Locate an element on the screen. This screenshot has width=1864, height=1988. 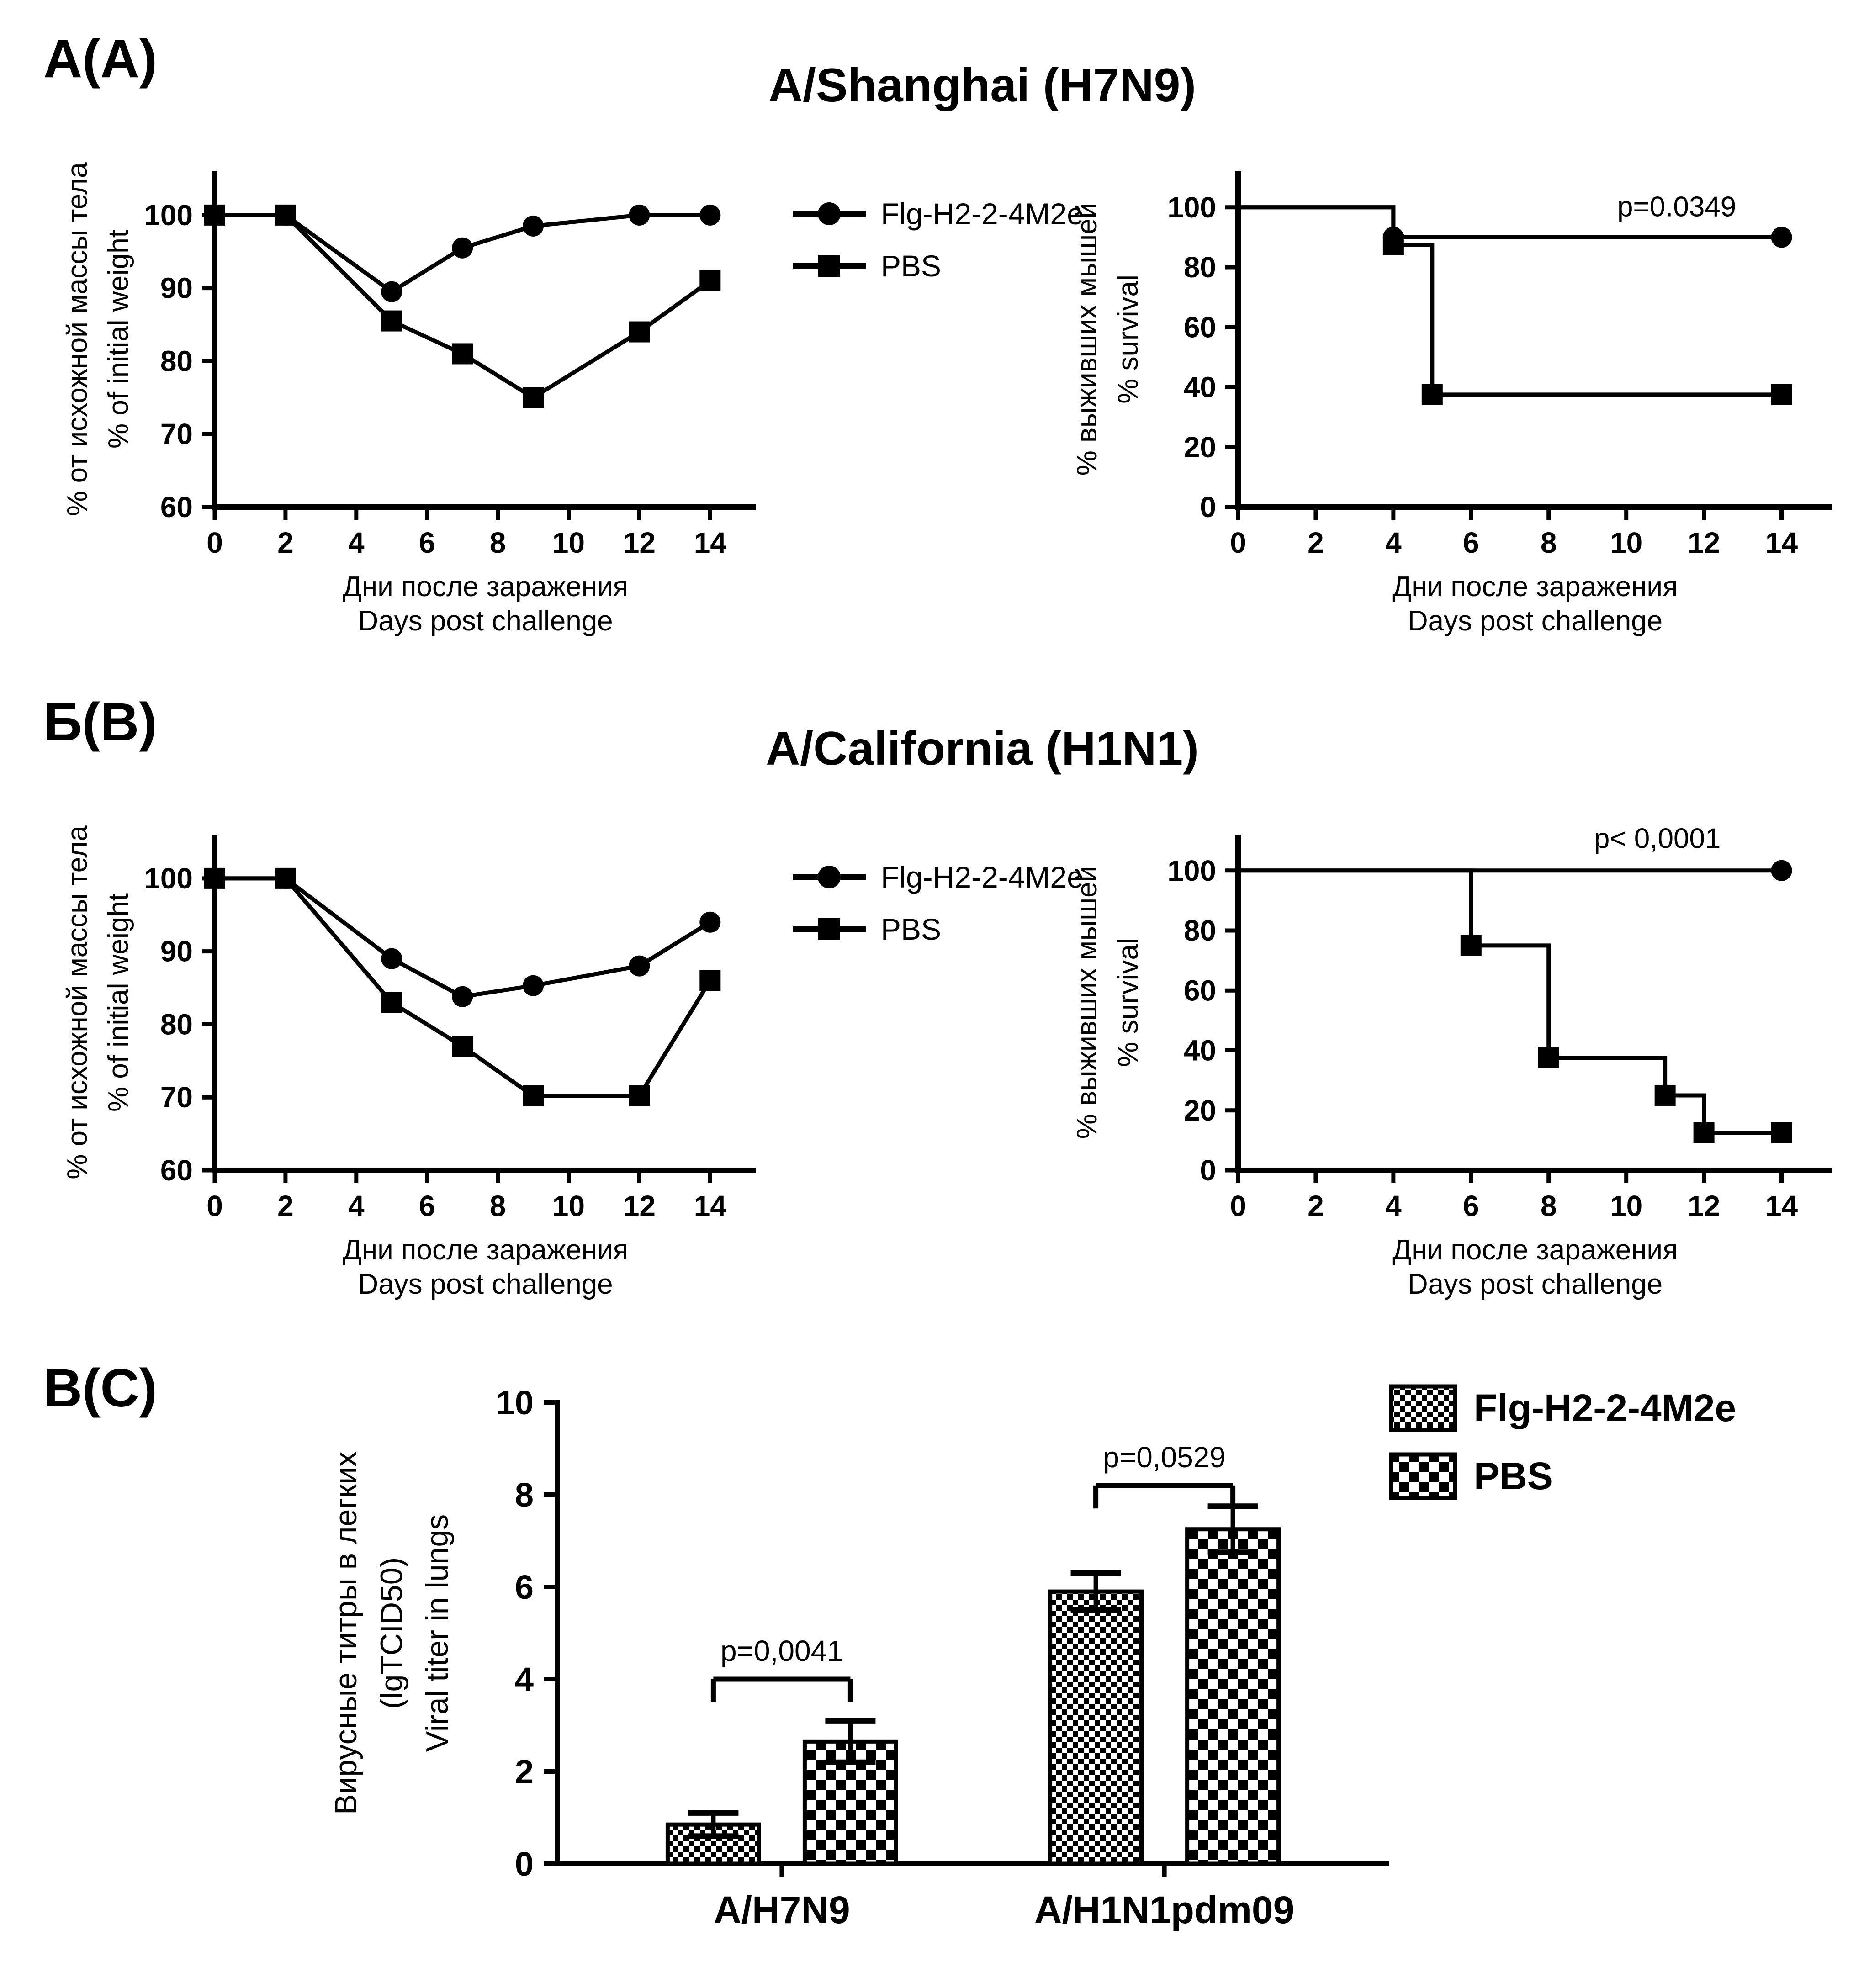
svg-text: p< 0,0001 is located at coordinates (1657, 839).